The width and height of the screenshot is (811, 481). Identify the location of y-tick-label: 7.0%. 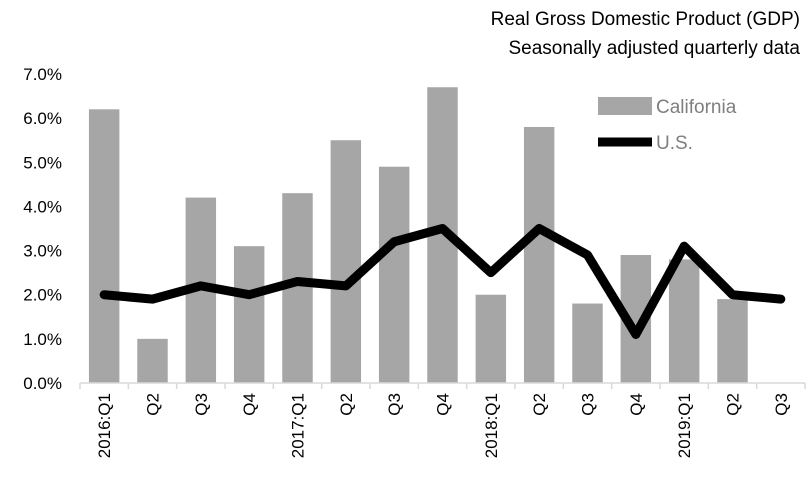
(42, 74).